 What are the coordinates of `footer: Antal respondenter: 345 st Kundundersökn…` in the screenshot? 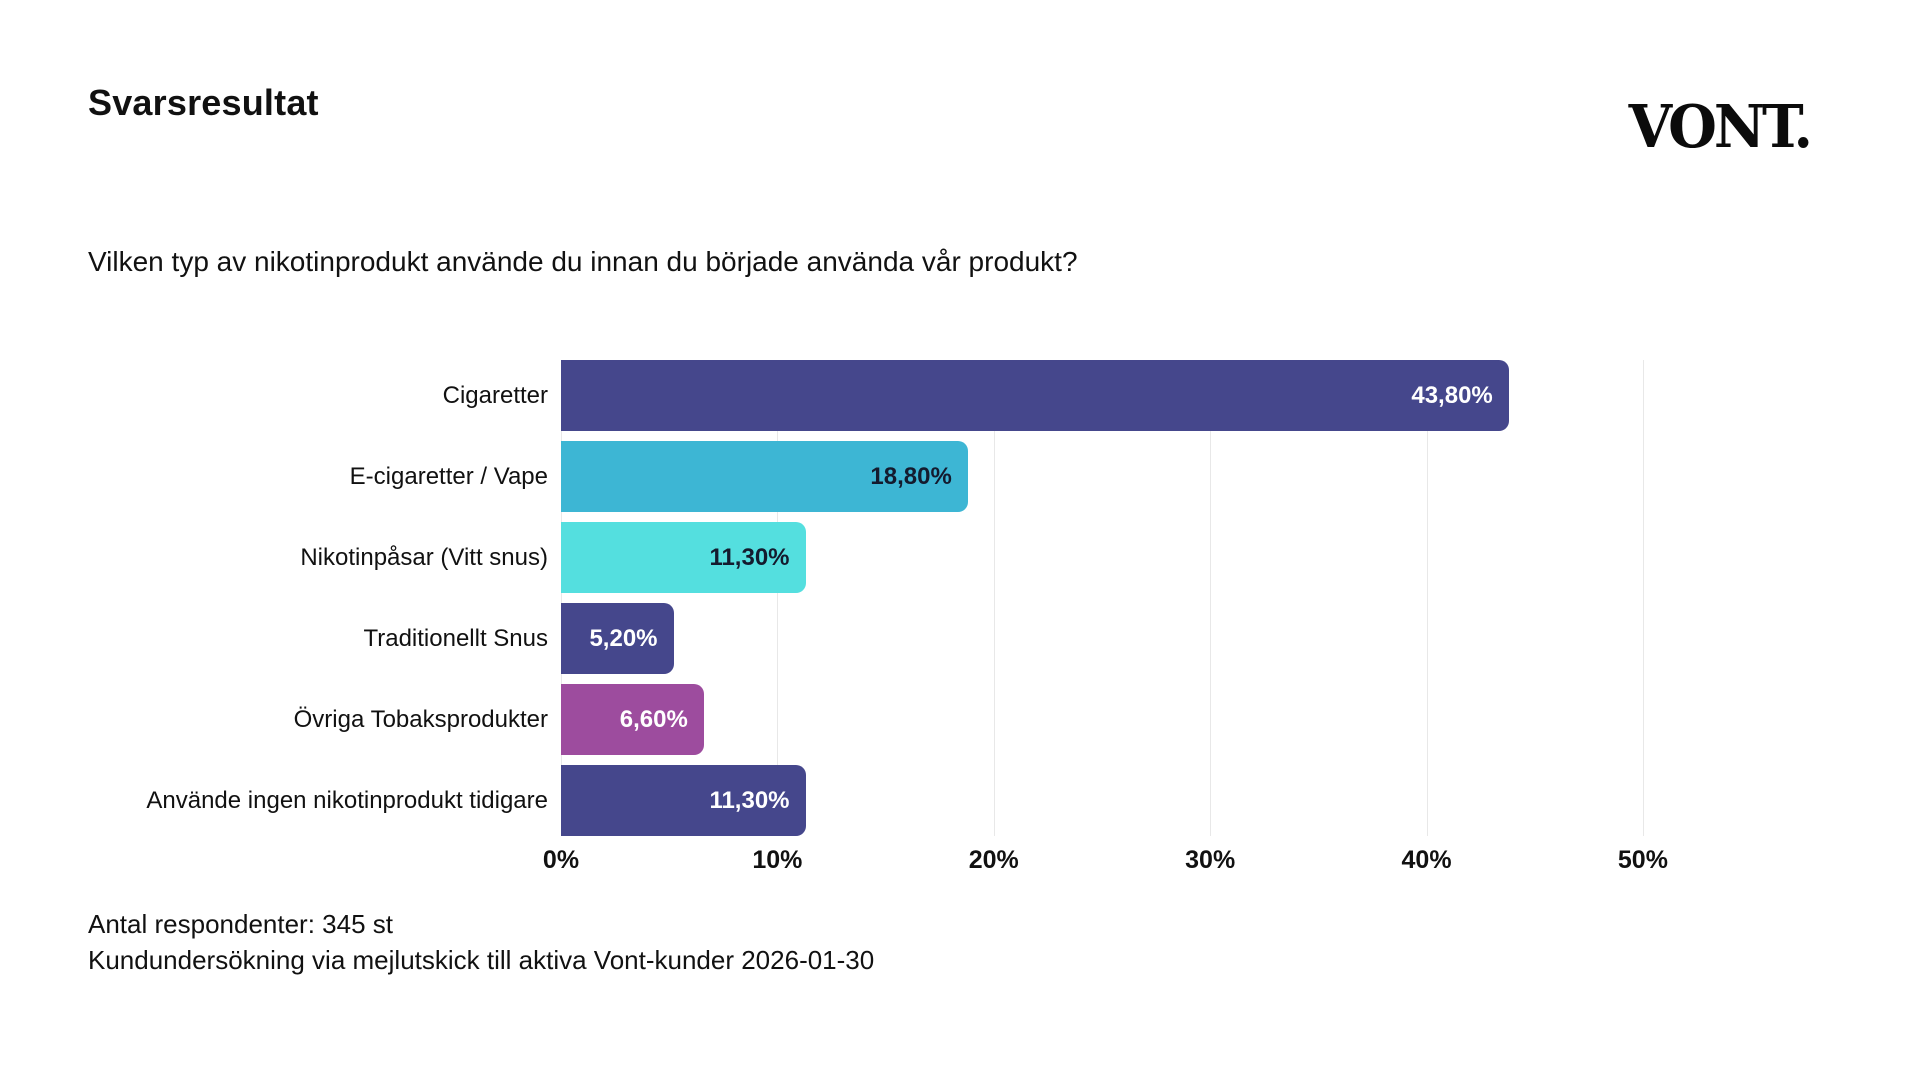 It's located at (481, 942).